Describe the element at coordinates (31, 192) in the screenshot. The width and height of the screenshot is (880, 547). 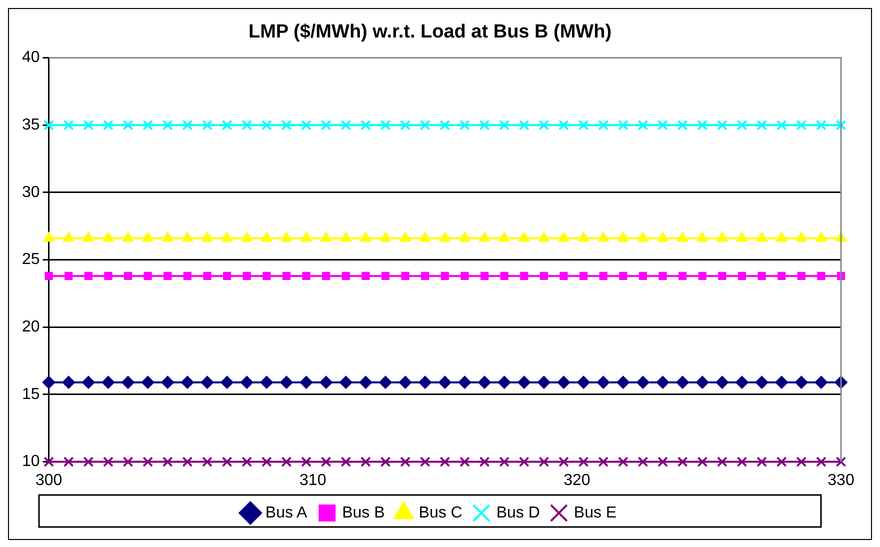
I see `y-tick-label: 30` at that location.